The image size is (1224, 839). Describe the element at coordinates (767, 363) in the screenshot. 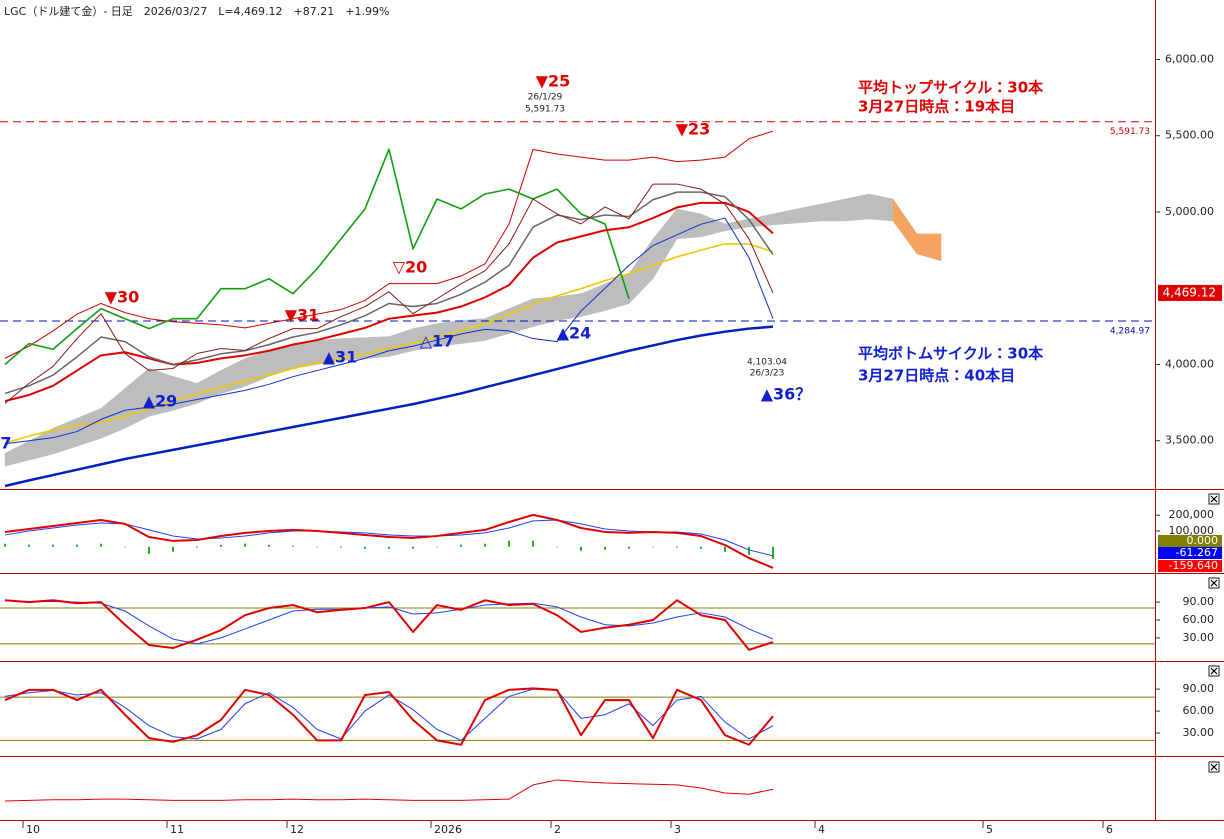

I see `annotation: 4,103.04` at that location.